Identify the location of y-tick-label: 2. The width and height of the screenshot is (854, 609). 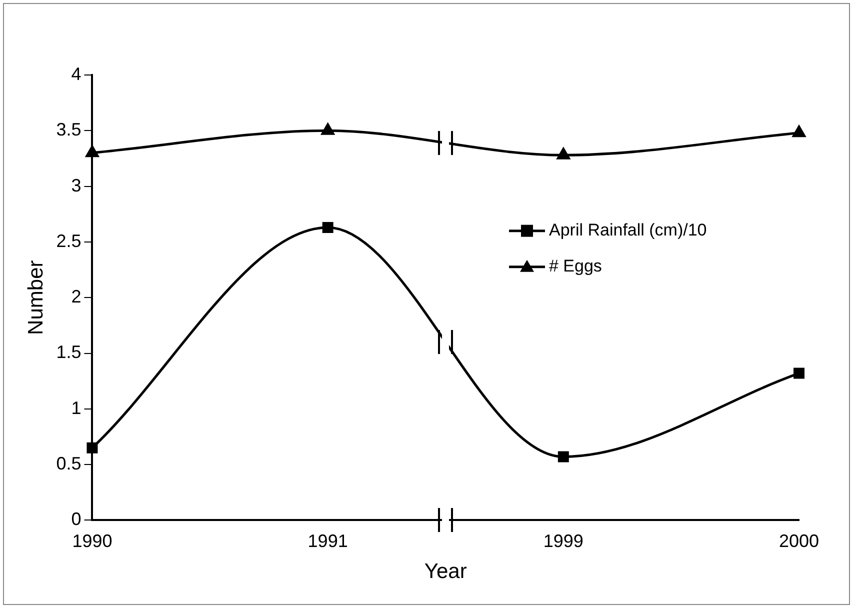
(76, 296).